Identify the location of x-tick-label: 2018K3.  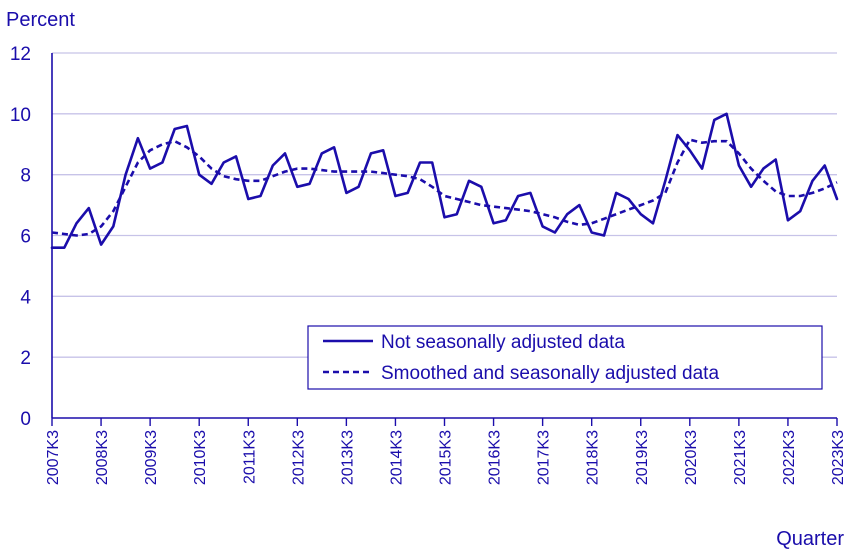
(593, 457).